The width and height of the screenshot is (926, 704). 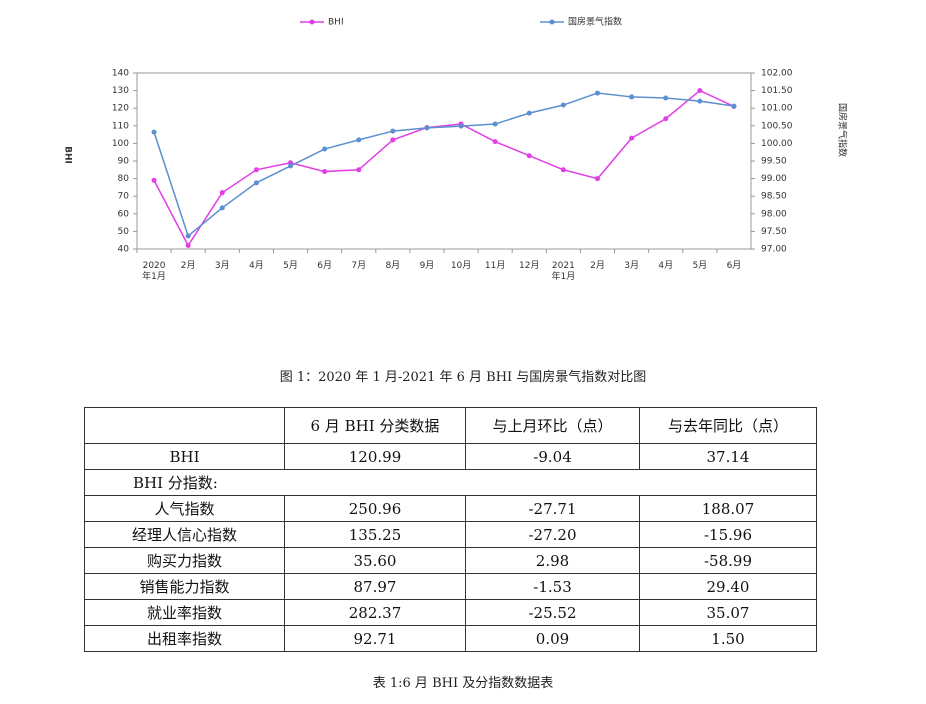 I want to click on y-tick-label: 130, so click(x=120, y=91).